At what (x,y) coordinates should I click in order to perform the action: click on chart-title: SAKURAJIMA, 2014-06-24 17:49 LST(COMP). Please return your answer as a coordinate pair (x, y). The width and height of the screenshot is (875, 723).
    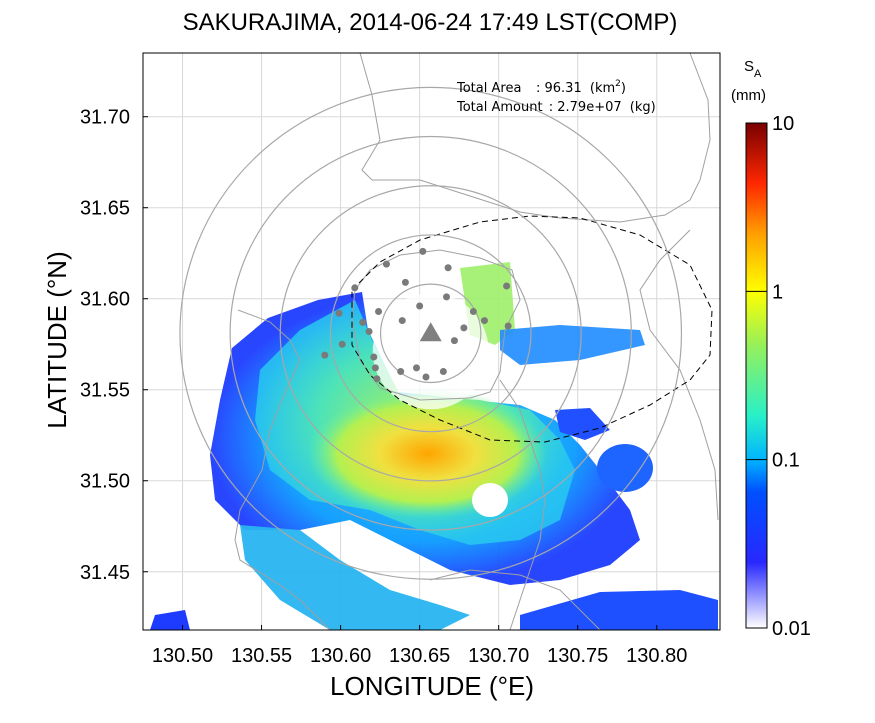
    Looking at the image, I should click on (430, 22).